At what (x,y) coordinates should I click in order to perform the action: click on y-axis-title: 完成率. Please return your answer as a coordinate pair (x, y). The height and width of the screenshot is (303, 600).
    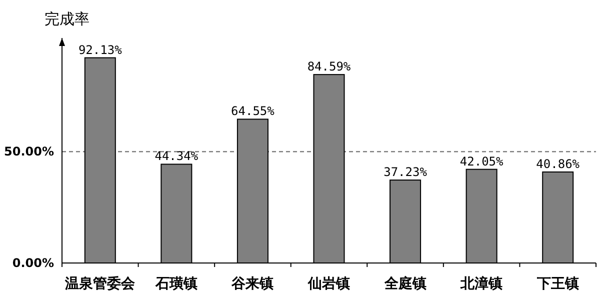
    Looking at the image, I should click on (67, 19).